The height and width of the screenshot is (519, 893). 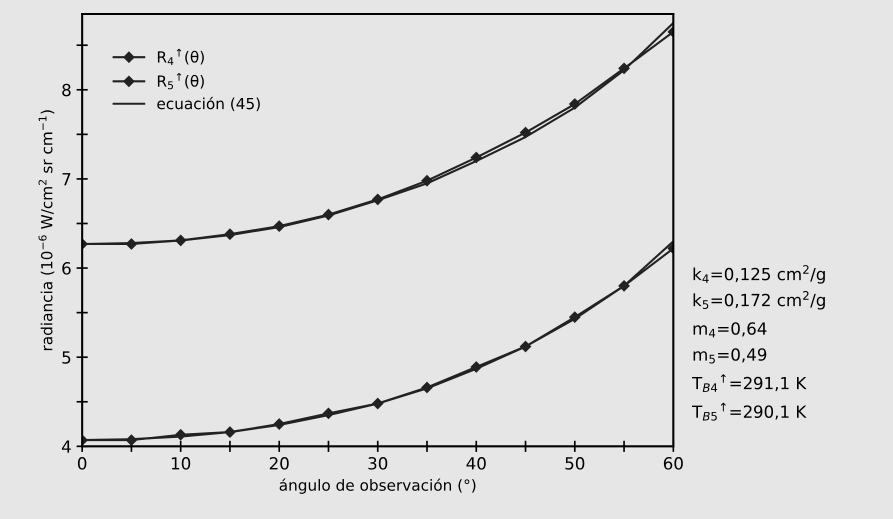 What do you see at coordinates (730, 330) in the screenshot?
I see `text: m$_{4}$=0,64` at bounding box center [730, 330].